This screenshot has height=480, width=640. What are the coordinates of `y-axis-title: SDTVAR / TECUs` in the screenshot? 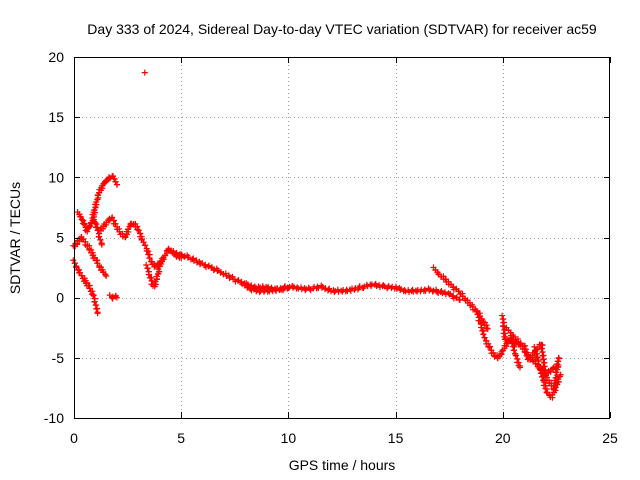 It's located at (15, 238).